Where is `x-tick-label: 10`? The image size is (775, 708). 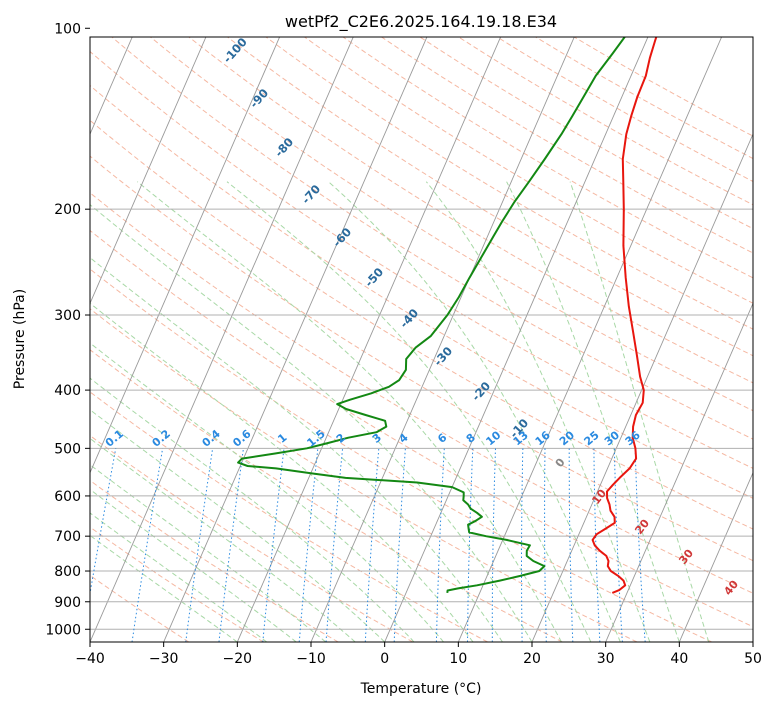
x-tick-label: 10 is located at coordinates (458, 659).